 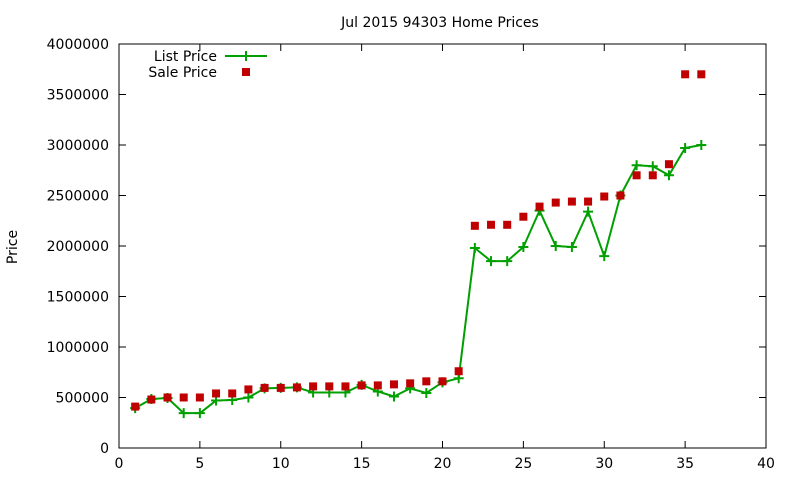 What do you see at coordinates (78, 146) in the screenshot?
I see `y-tick-label: 3000000` at bounding box center [78, 146].